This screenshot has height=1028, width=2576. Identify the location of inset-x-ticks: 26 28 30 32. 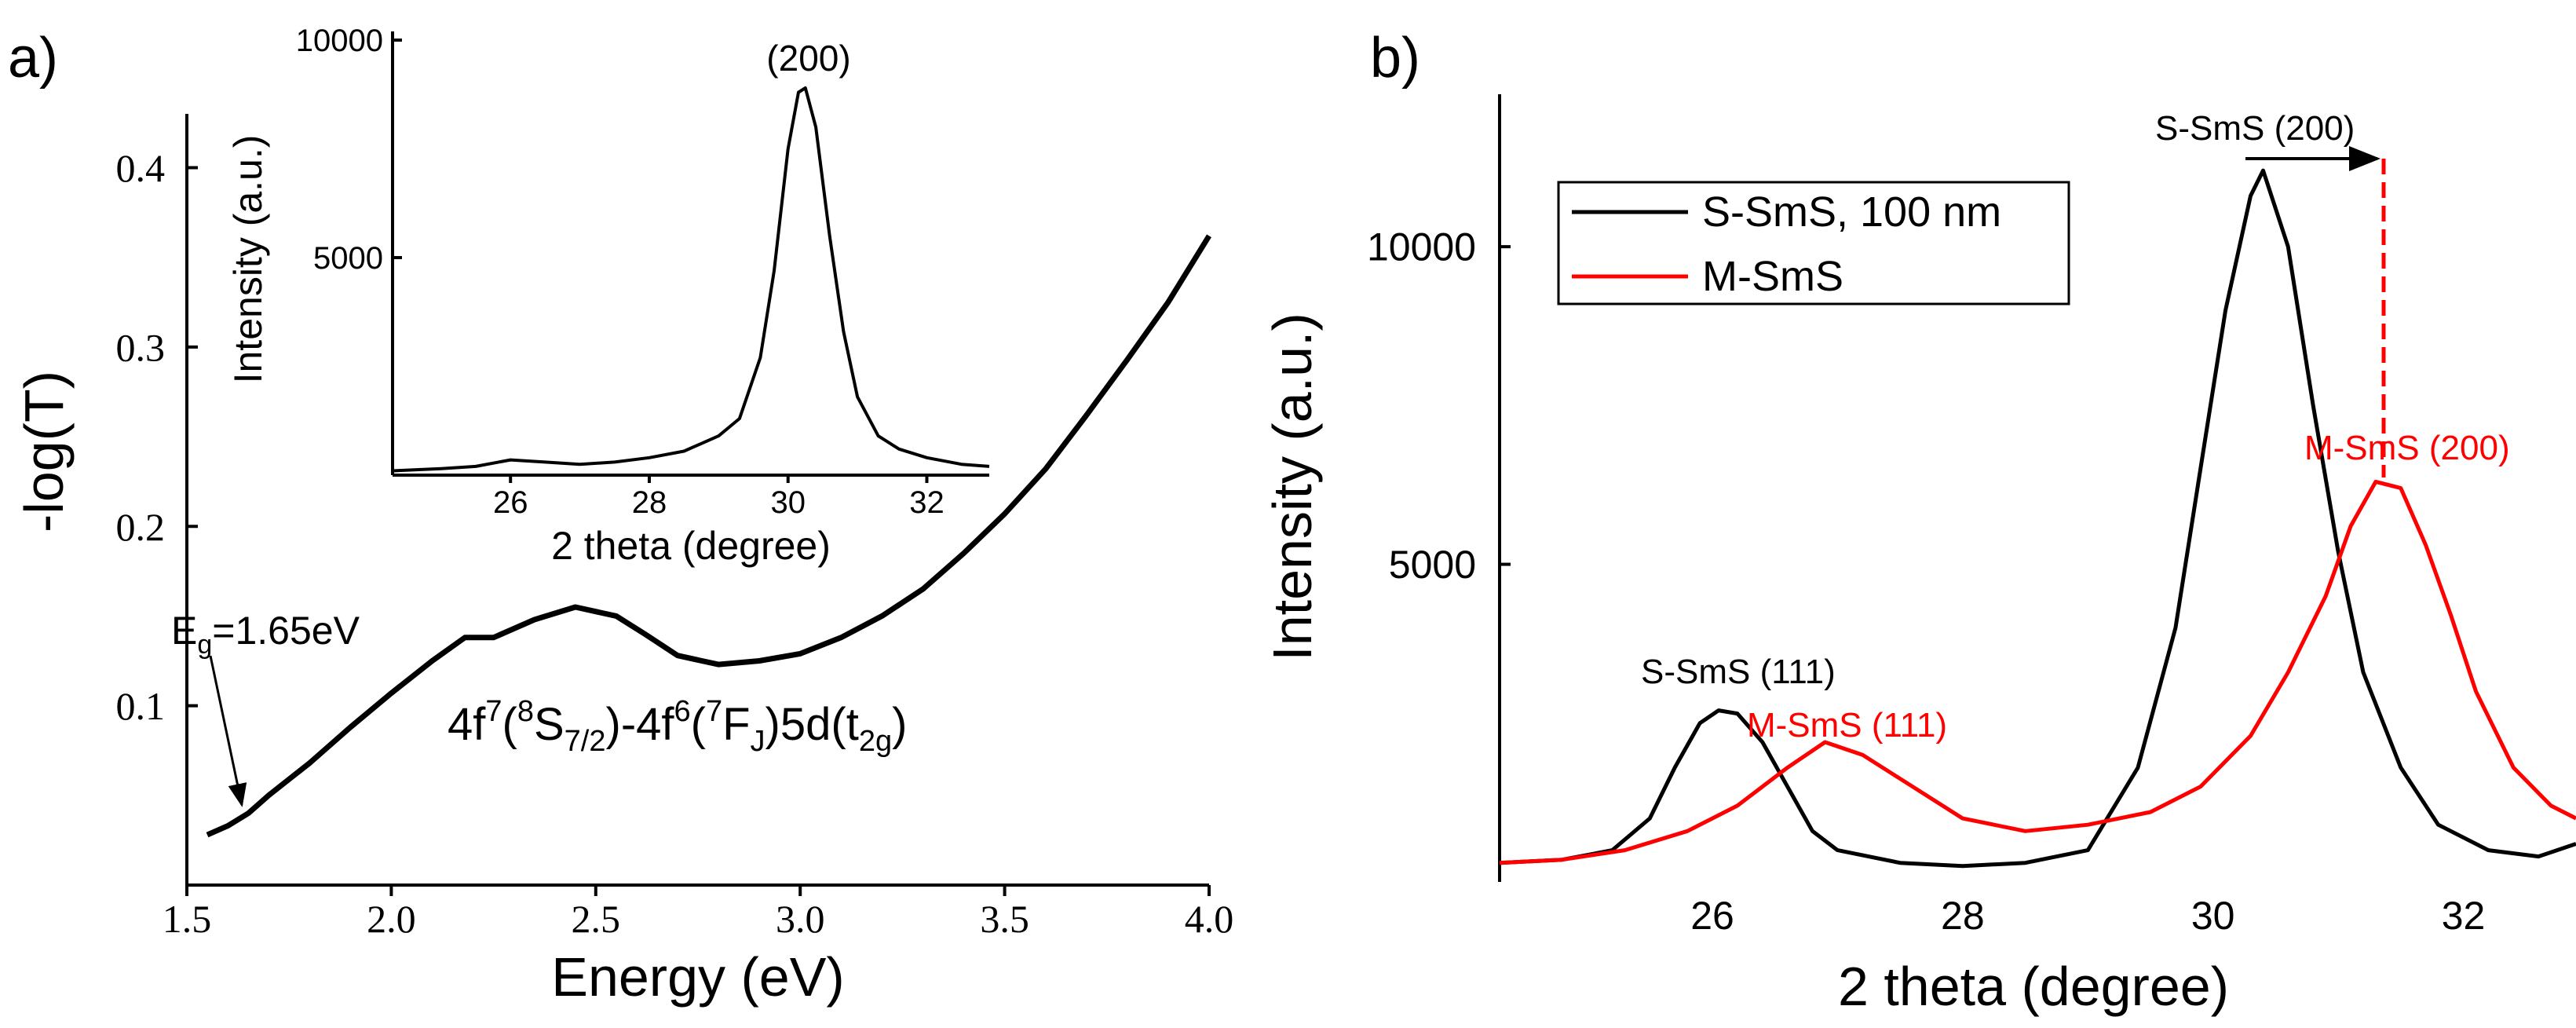
(719, 497).